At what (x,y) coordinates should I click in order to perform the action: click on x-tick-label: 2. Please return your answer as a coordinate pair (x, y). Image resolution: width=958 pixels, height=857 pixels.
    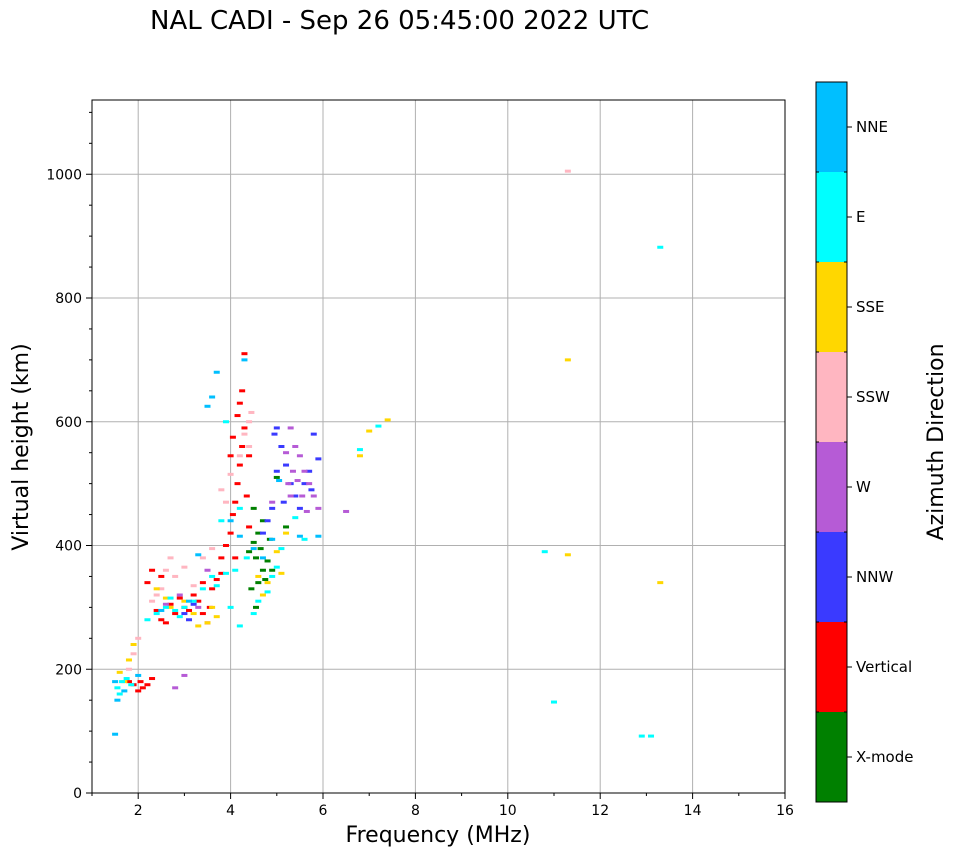
    Looking at the image, I should click on (138, 811).